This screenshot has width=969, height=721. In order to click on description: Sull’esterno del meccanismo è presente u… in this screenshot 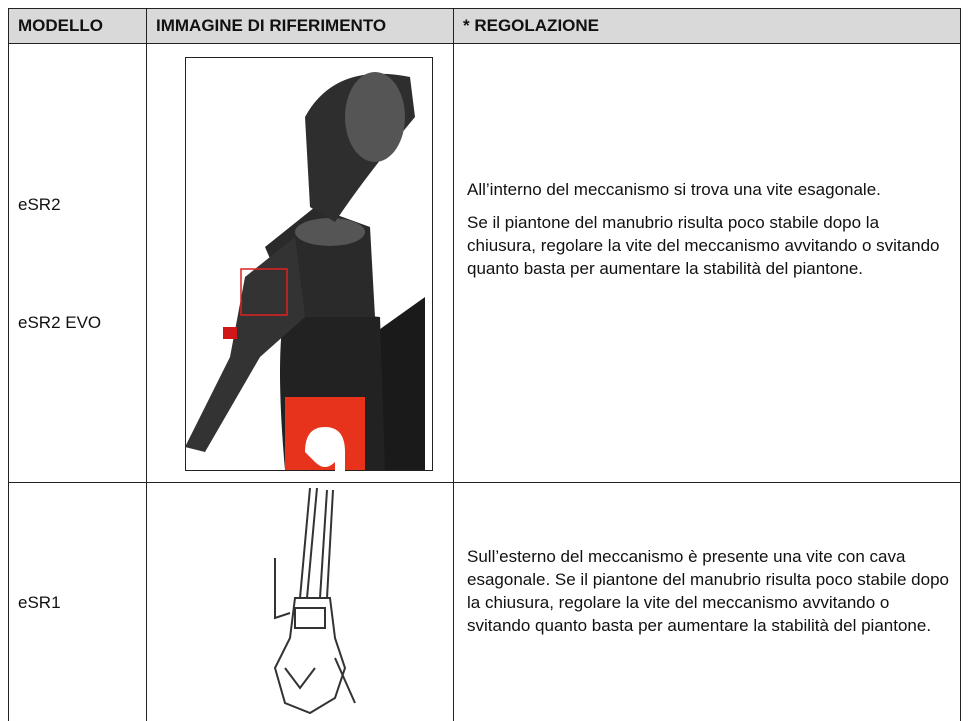, I will do `click(709, 591)`.